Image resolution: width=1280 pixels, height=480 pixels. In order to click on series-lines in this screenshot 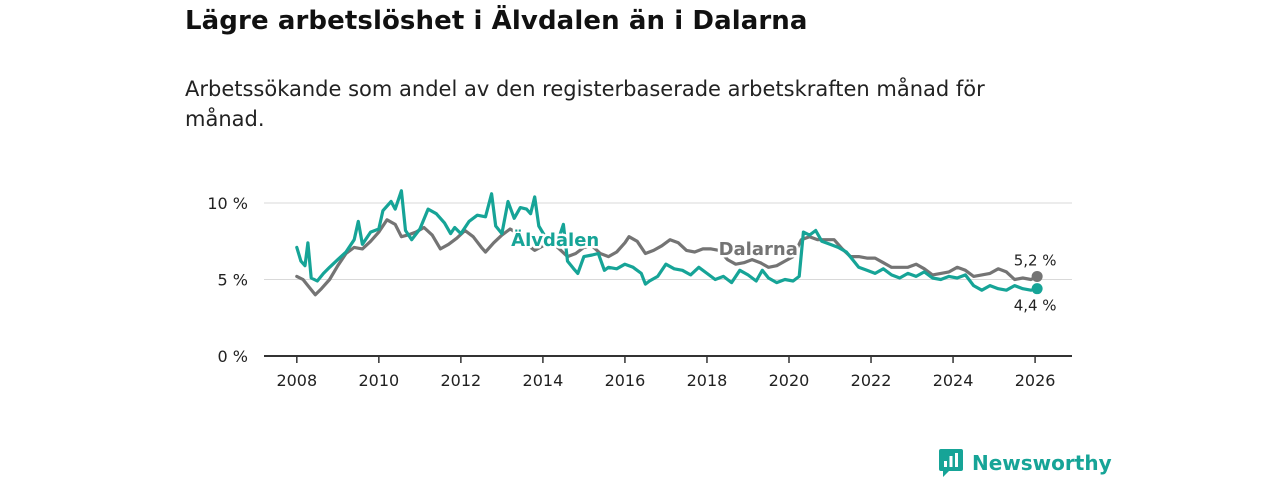, I will do `click(669, 243)`.